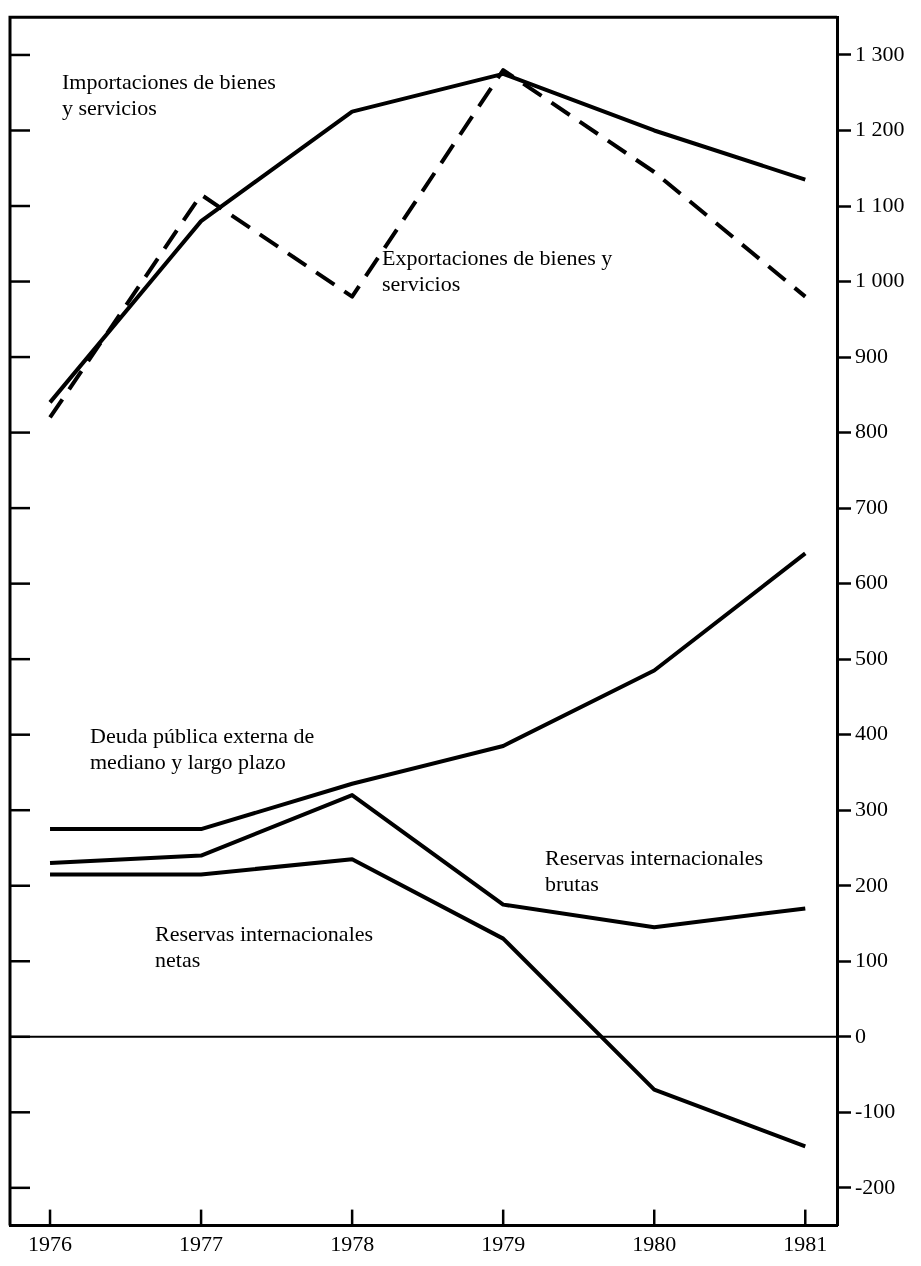  I want to click on y-tick-label: 1 100, so click(880, 204).